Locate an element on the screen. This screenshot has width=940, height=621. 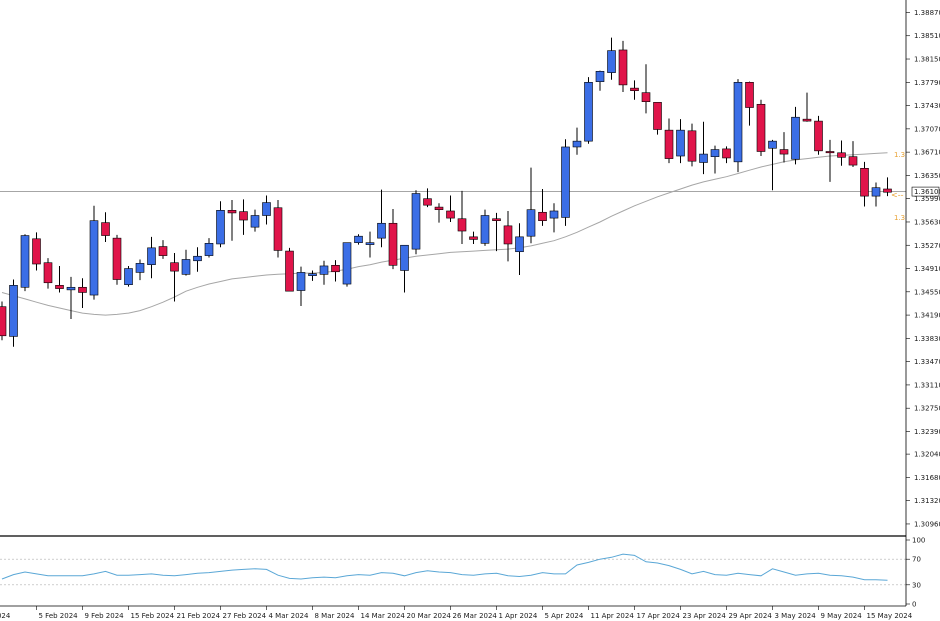
date-tick-label: 2024 is located at coordinates (5, 616).